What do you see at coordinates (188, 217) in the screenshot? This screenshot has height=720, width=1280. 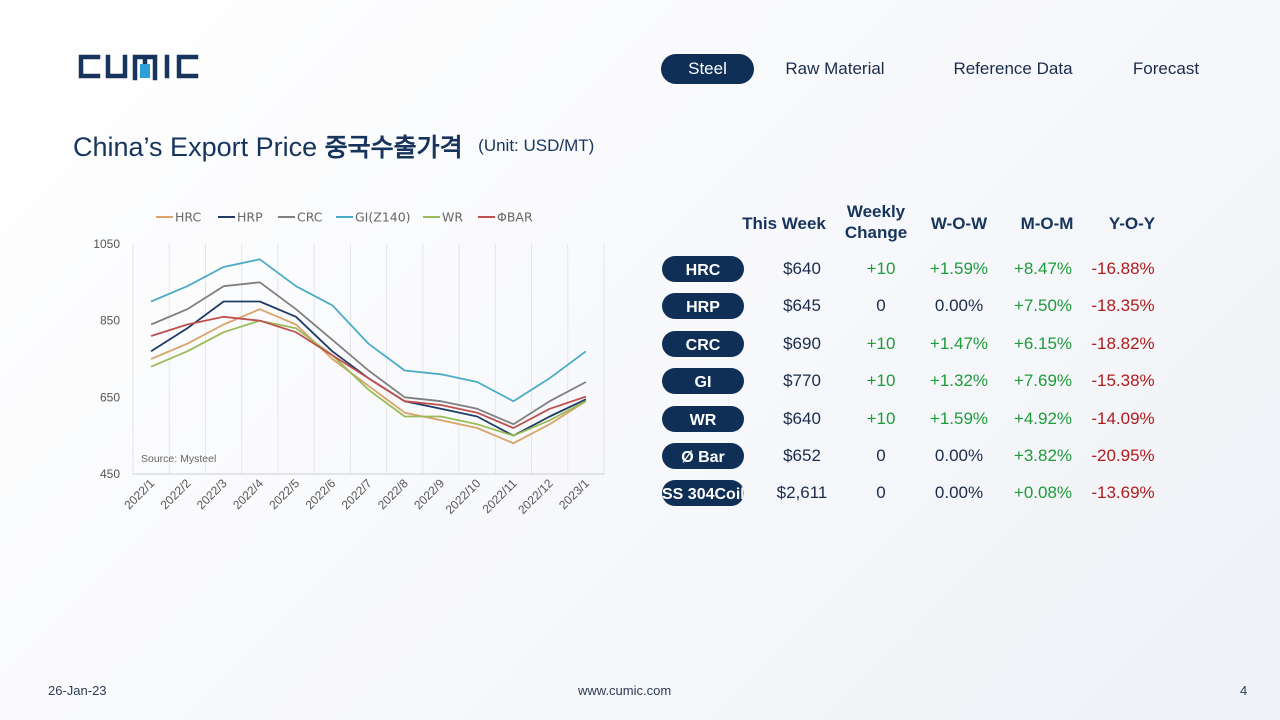 I see `legend-label: HRC` at bounding box center [188, 217].